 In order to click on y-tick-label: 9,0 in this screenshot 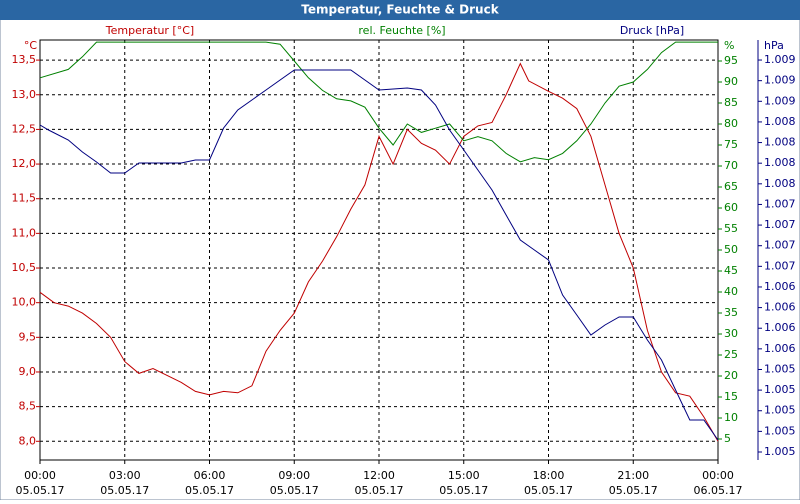, I will do `click(28, 371)`.